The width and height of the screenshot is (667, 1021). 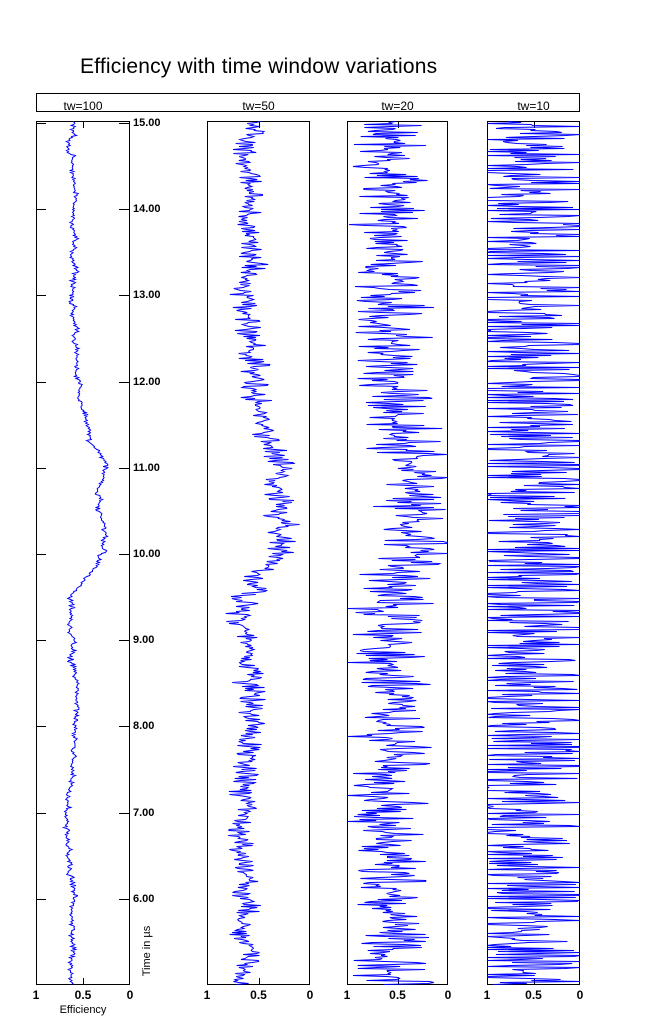 I want to click on y-tick-label: 14.00, so click(x=147, y=209).